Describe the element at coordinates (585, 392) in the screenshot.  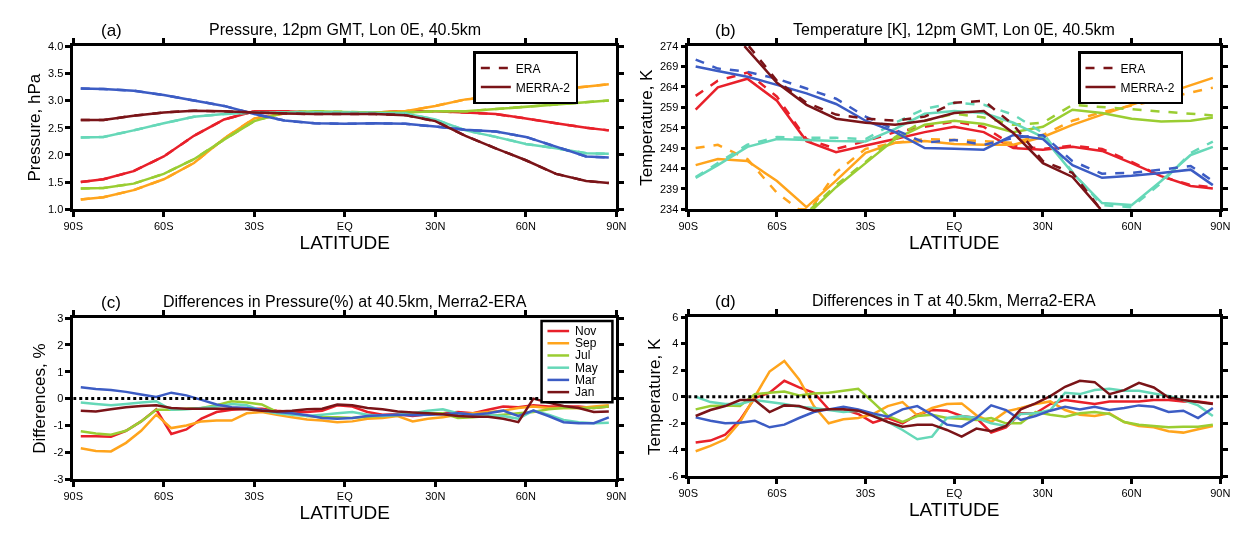
I see `legend-label: Jan` at that location.